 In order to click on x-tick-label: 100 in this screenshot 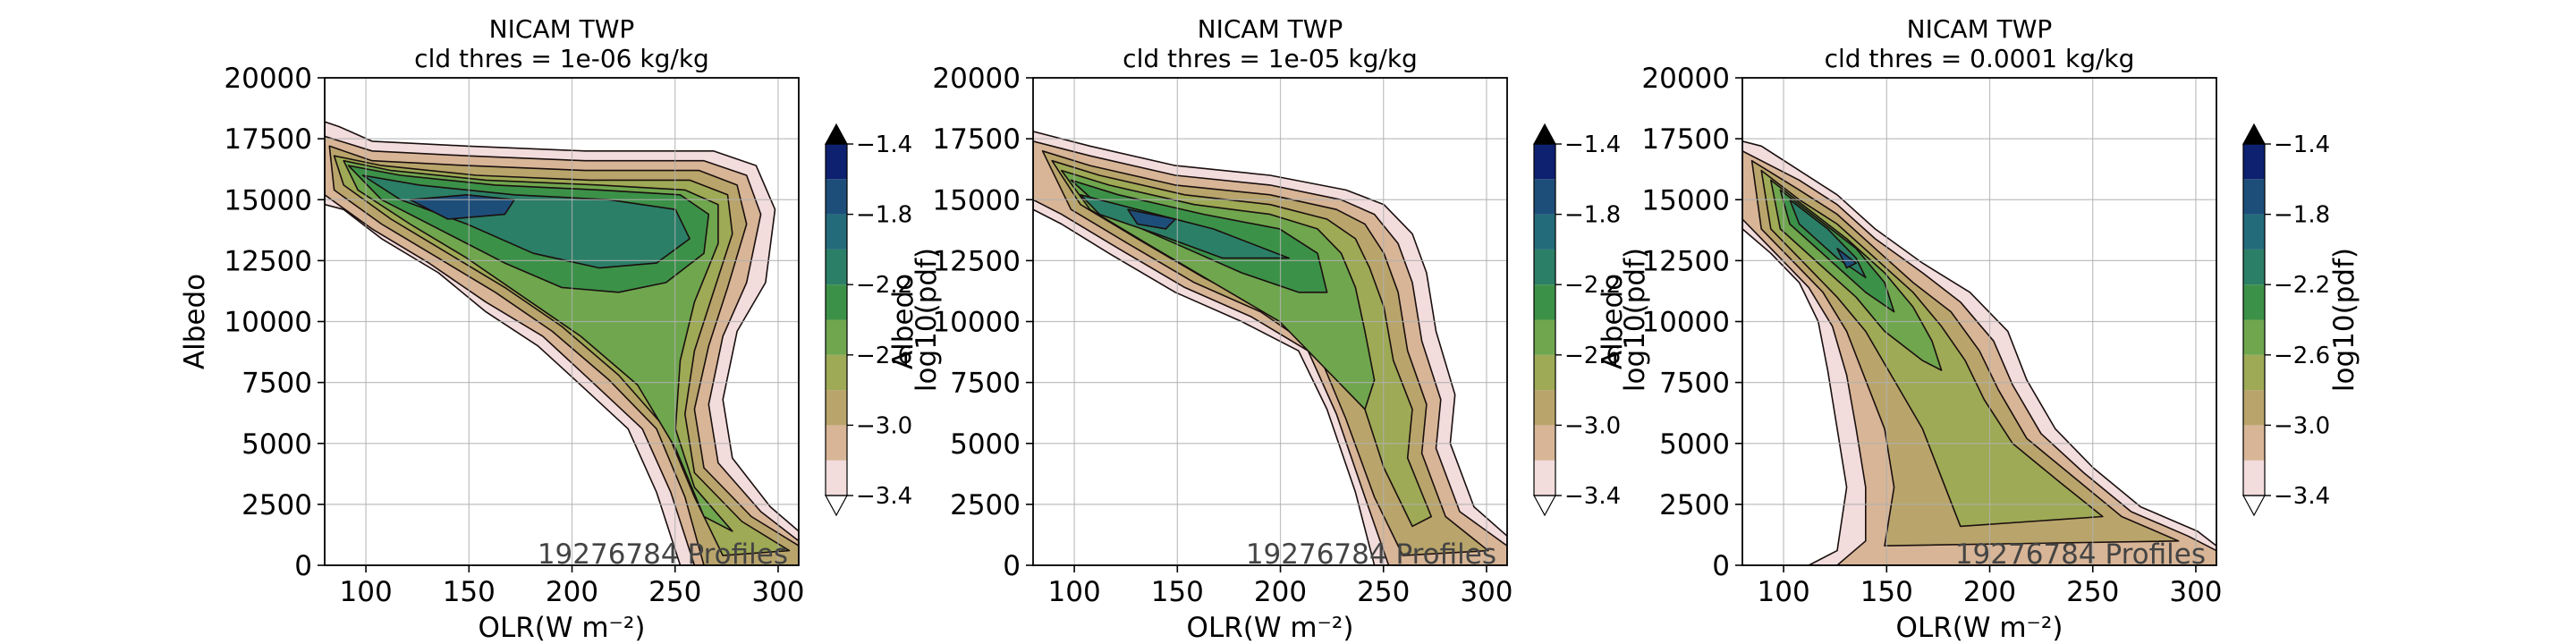, I will do `click(1784, 592)`.